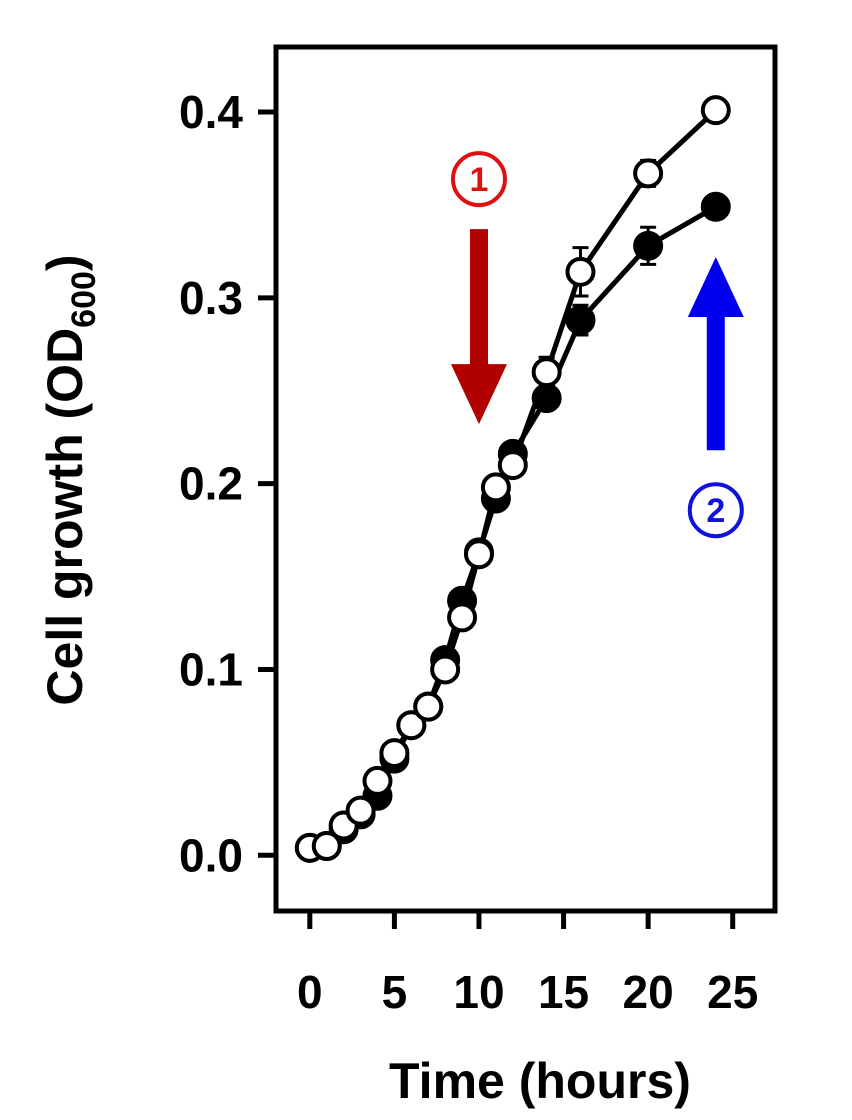 The height and width of the screenshot is (1120, 852). I want to click on y-axis-title-close: ), so click(65, 262).